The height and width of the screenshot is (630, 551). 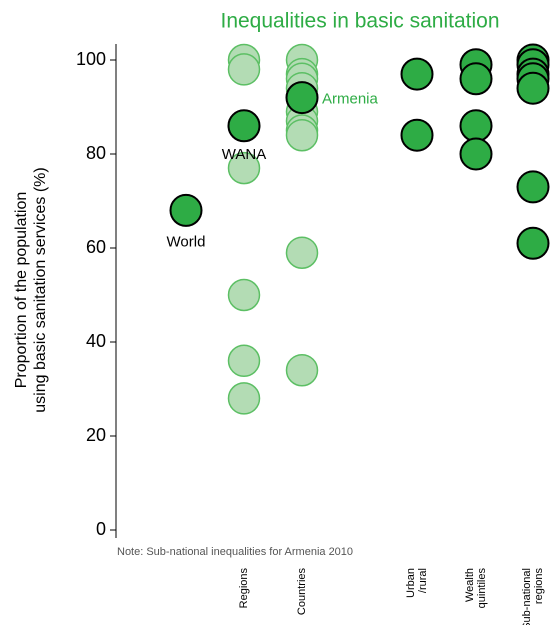 What do you see at coordinates (96, 435) in the screenshot?
I see `y-tick-label: 20` at bounding box center [96, 435].